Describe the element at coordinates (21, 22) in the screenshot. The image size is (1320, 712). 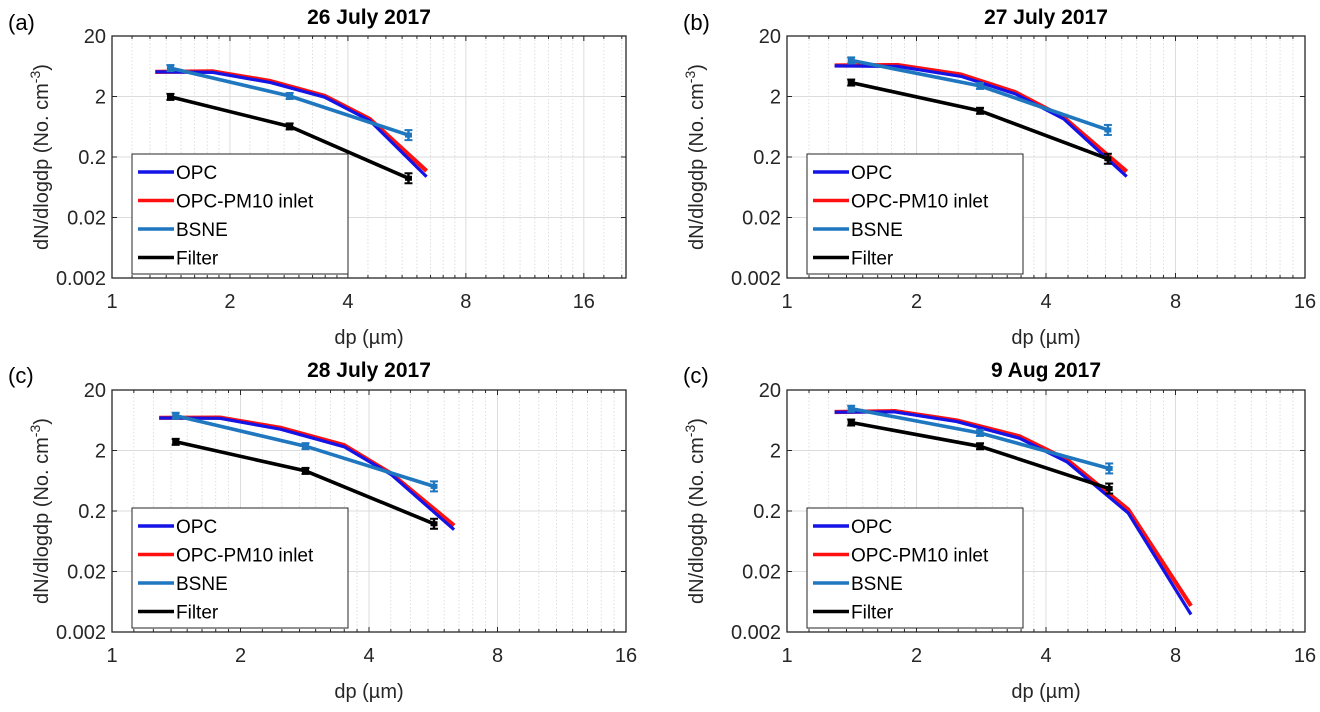
I see `panel-label: (a)` at that location.